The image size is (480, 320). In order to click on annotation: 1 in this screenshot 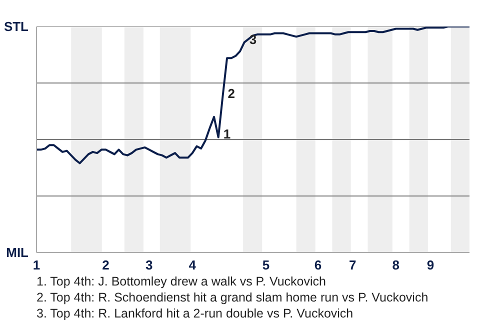, I will do `click(227, 134)`.